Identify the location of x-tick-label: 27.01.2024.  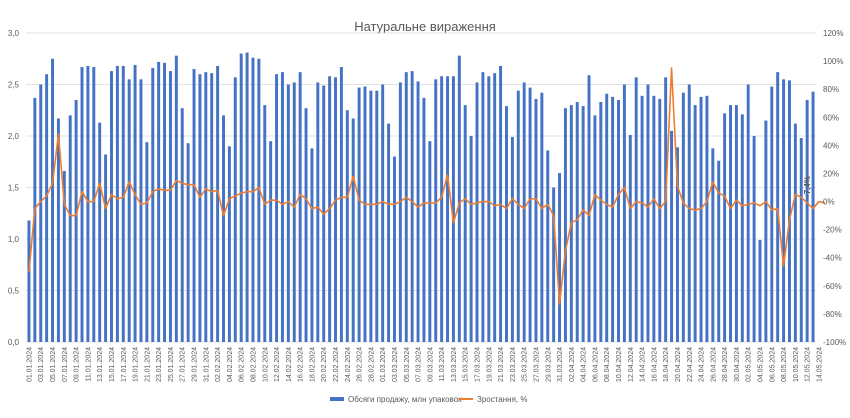
(183, 364).